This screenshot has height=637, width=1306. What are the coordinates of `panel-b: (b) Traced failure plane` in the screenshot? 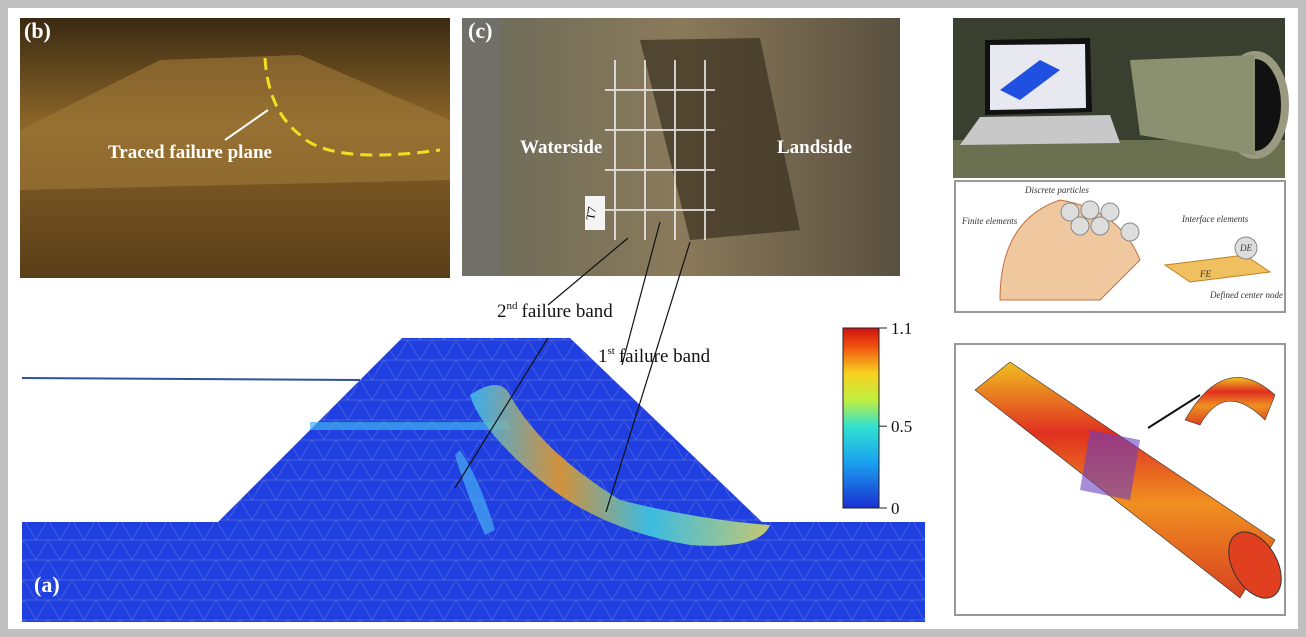 It's located at (235, 148).